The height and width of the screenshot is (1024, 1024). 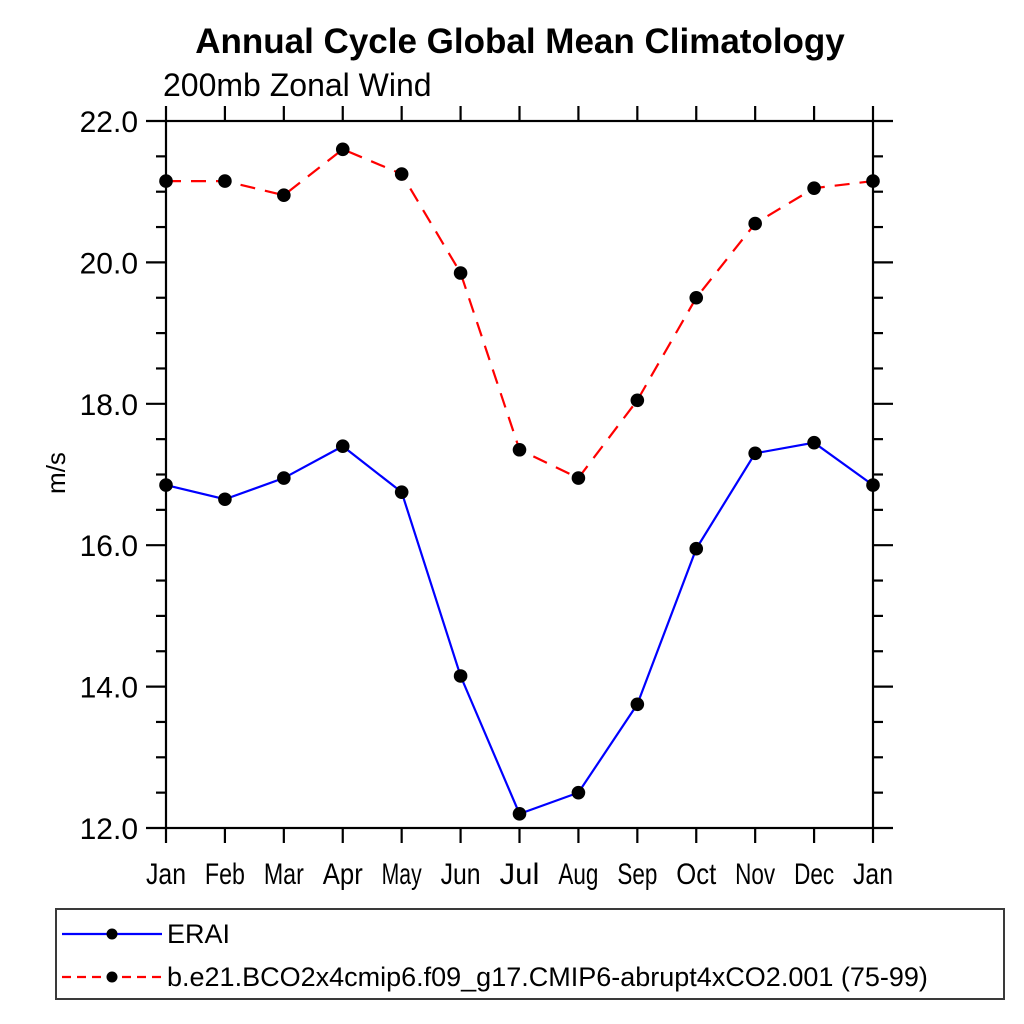 I want to click on x-axis-tick-label: Oct, so click(x=696, y=874).